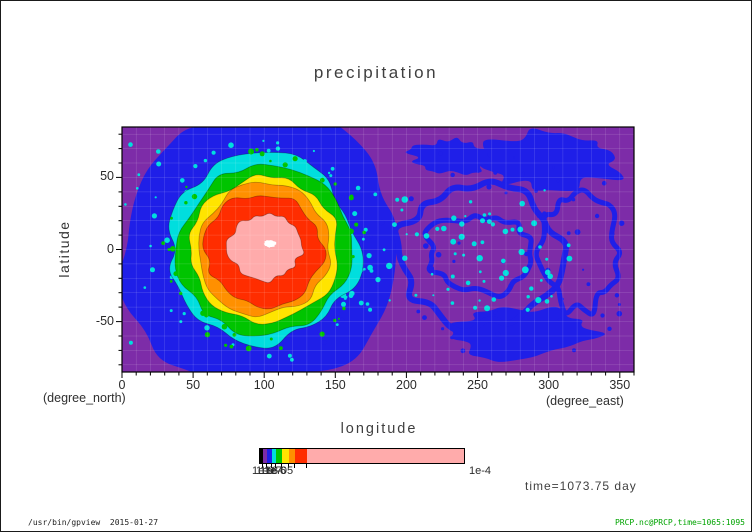 The image size is (752, 532). Describe the element at coordinates (271, 471) in the screenshot. I see `colorbar-min-label: 1e-7` at that location.